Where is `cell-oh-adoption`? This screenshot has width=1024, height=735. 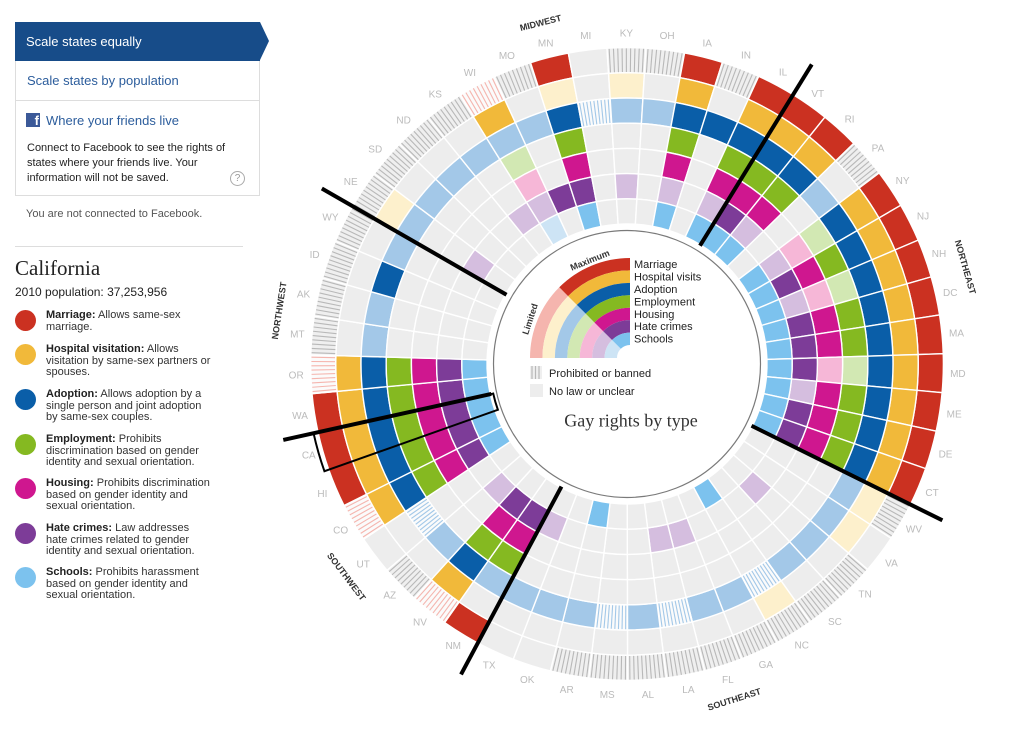
cell-oh-adoption is located at coordinates (658, 113).